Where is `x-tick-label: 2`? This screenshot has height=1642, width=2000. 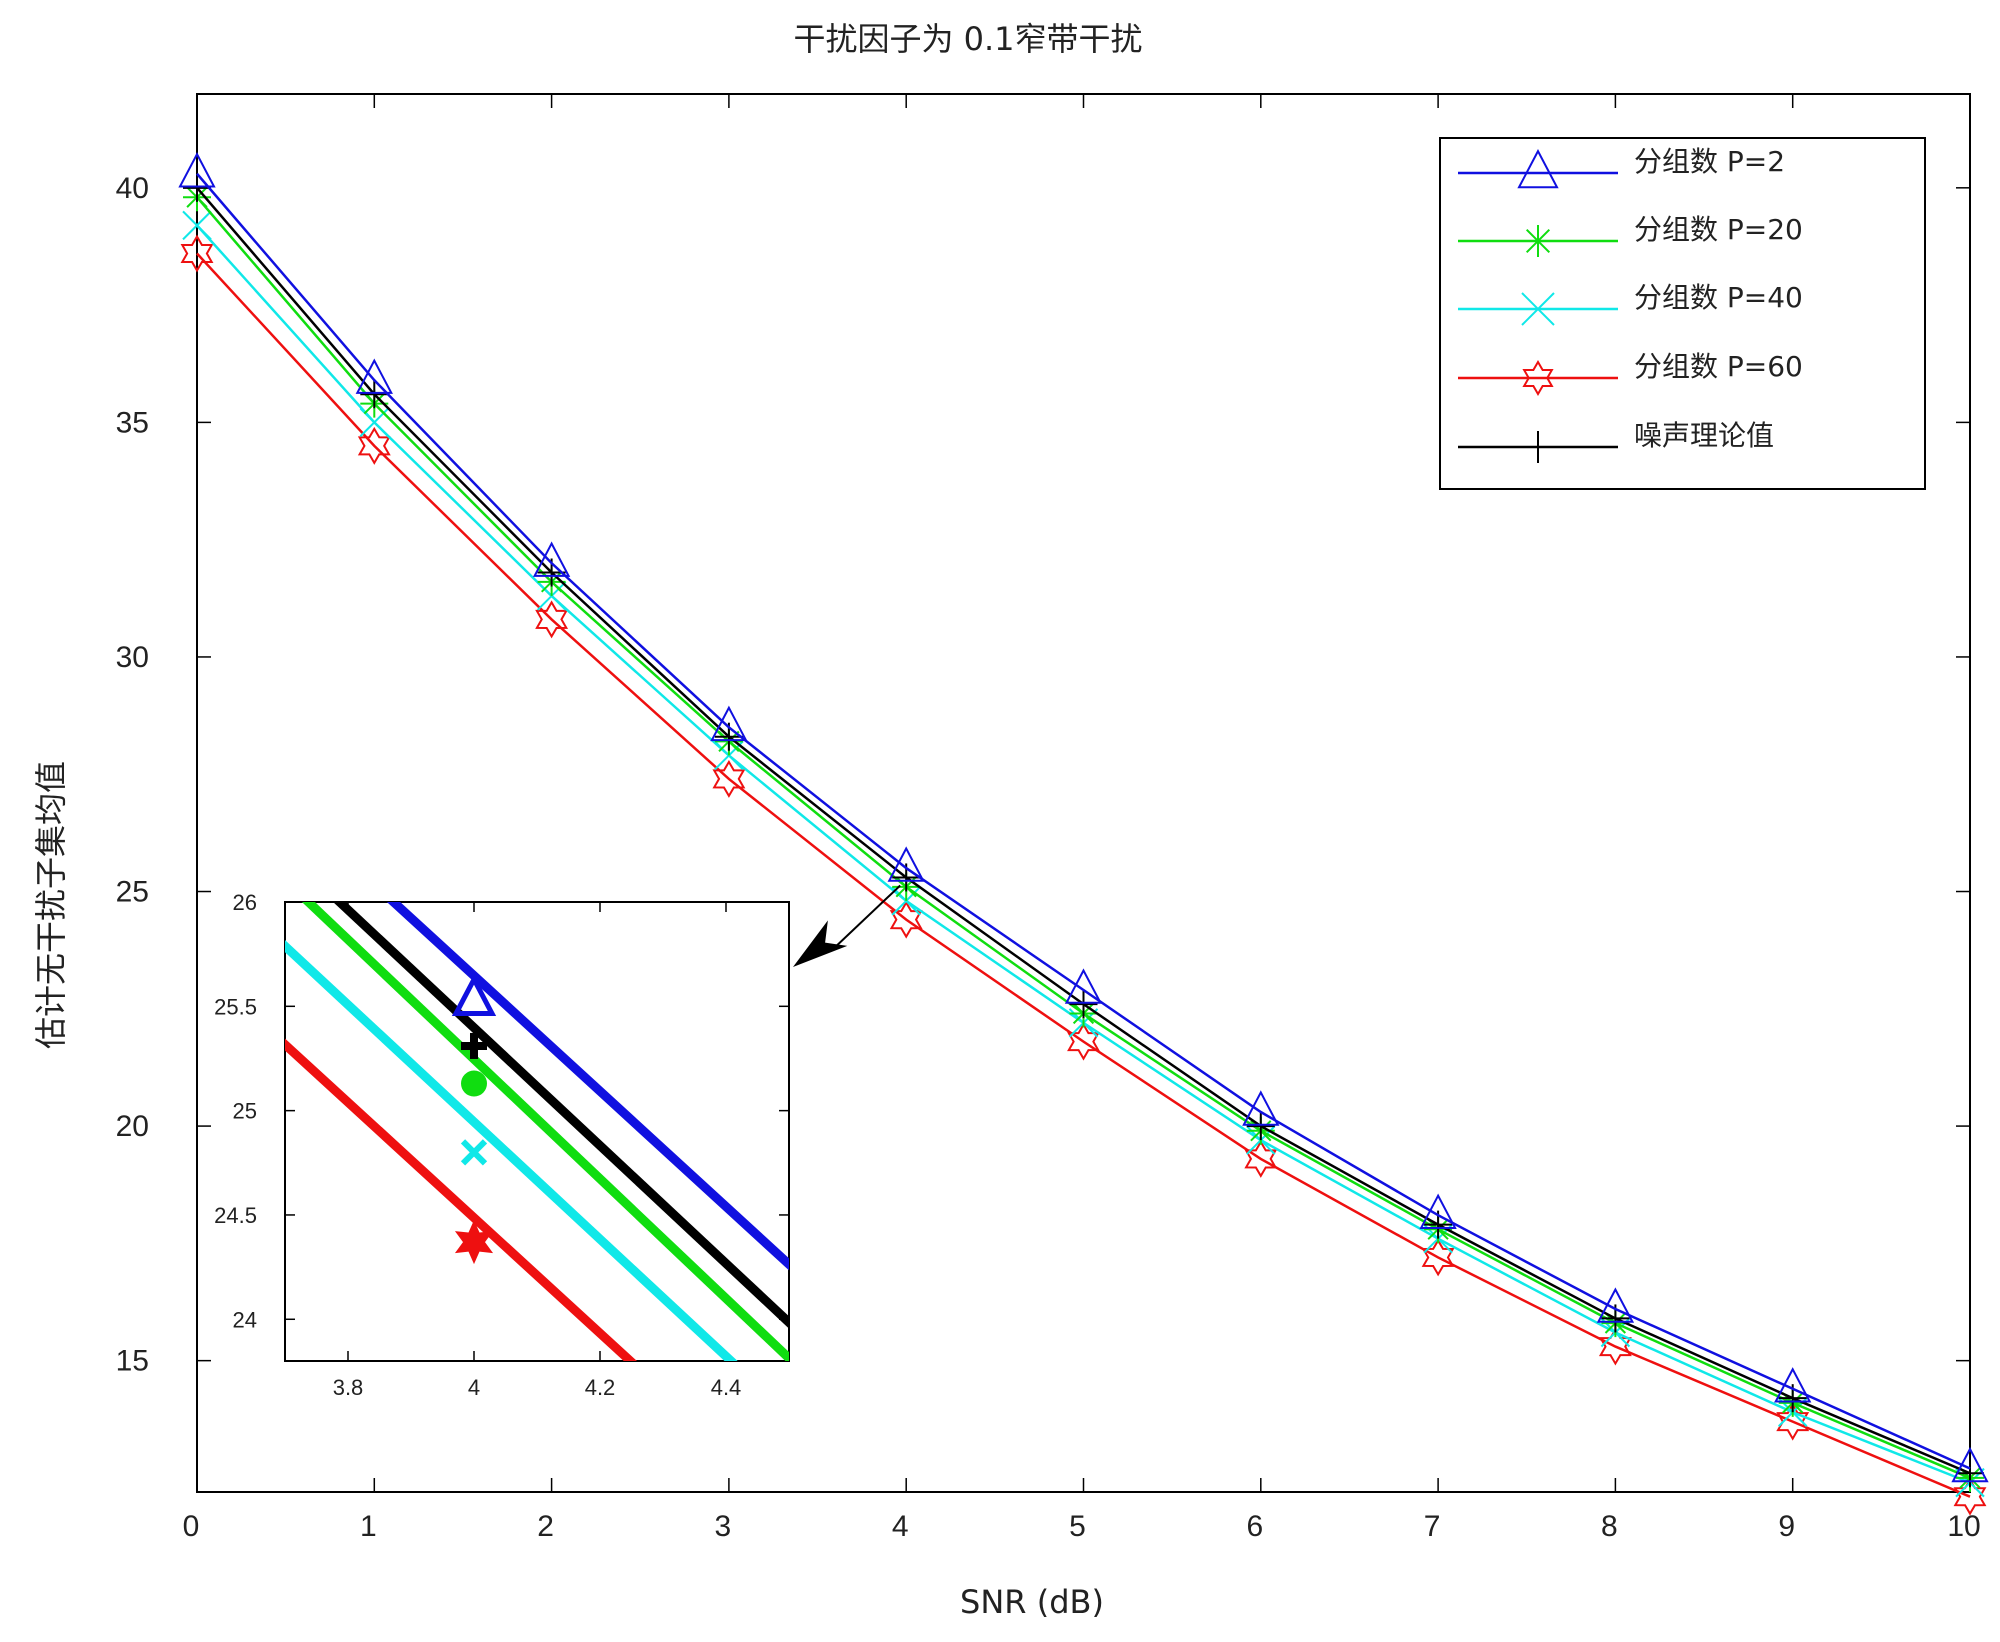
x-tick-label: 2 is located at coordinates (545, 1526).